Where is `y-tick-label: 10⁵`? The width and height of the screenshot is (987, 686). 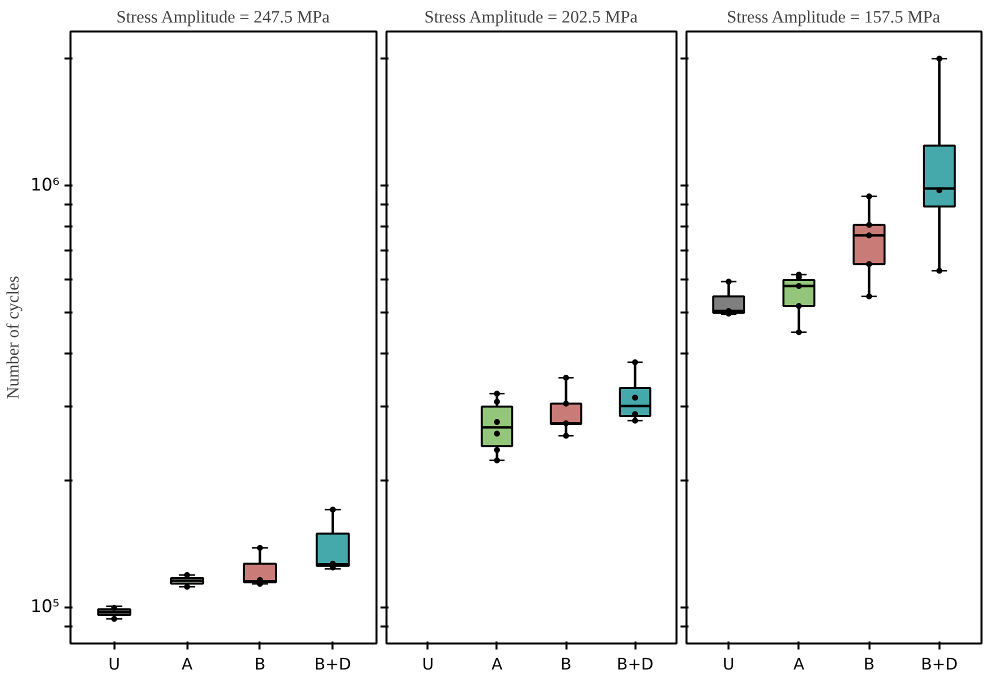
y-tick-label: 10⁵ is located at coordinates (45, 607).